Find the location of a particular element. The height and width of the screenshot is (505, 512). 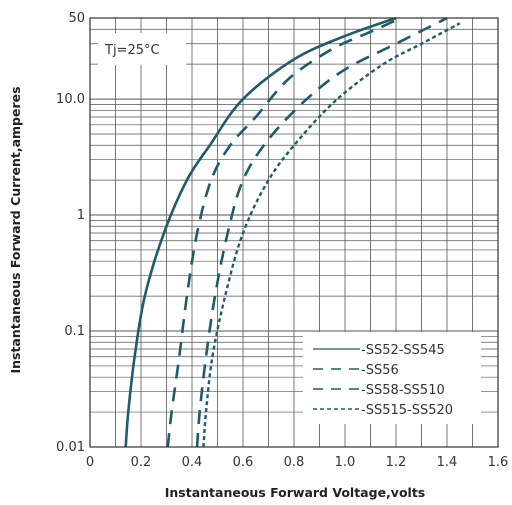

y-tick-label: 50 is located at coordinates (76, 18).